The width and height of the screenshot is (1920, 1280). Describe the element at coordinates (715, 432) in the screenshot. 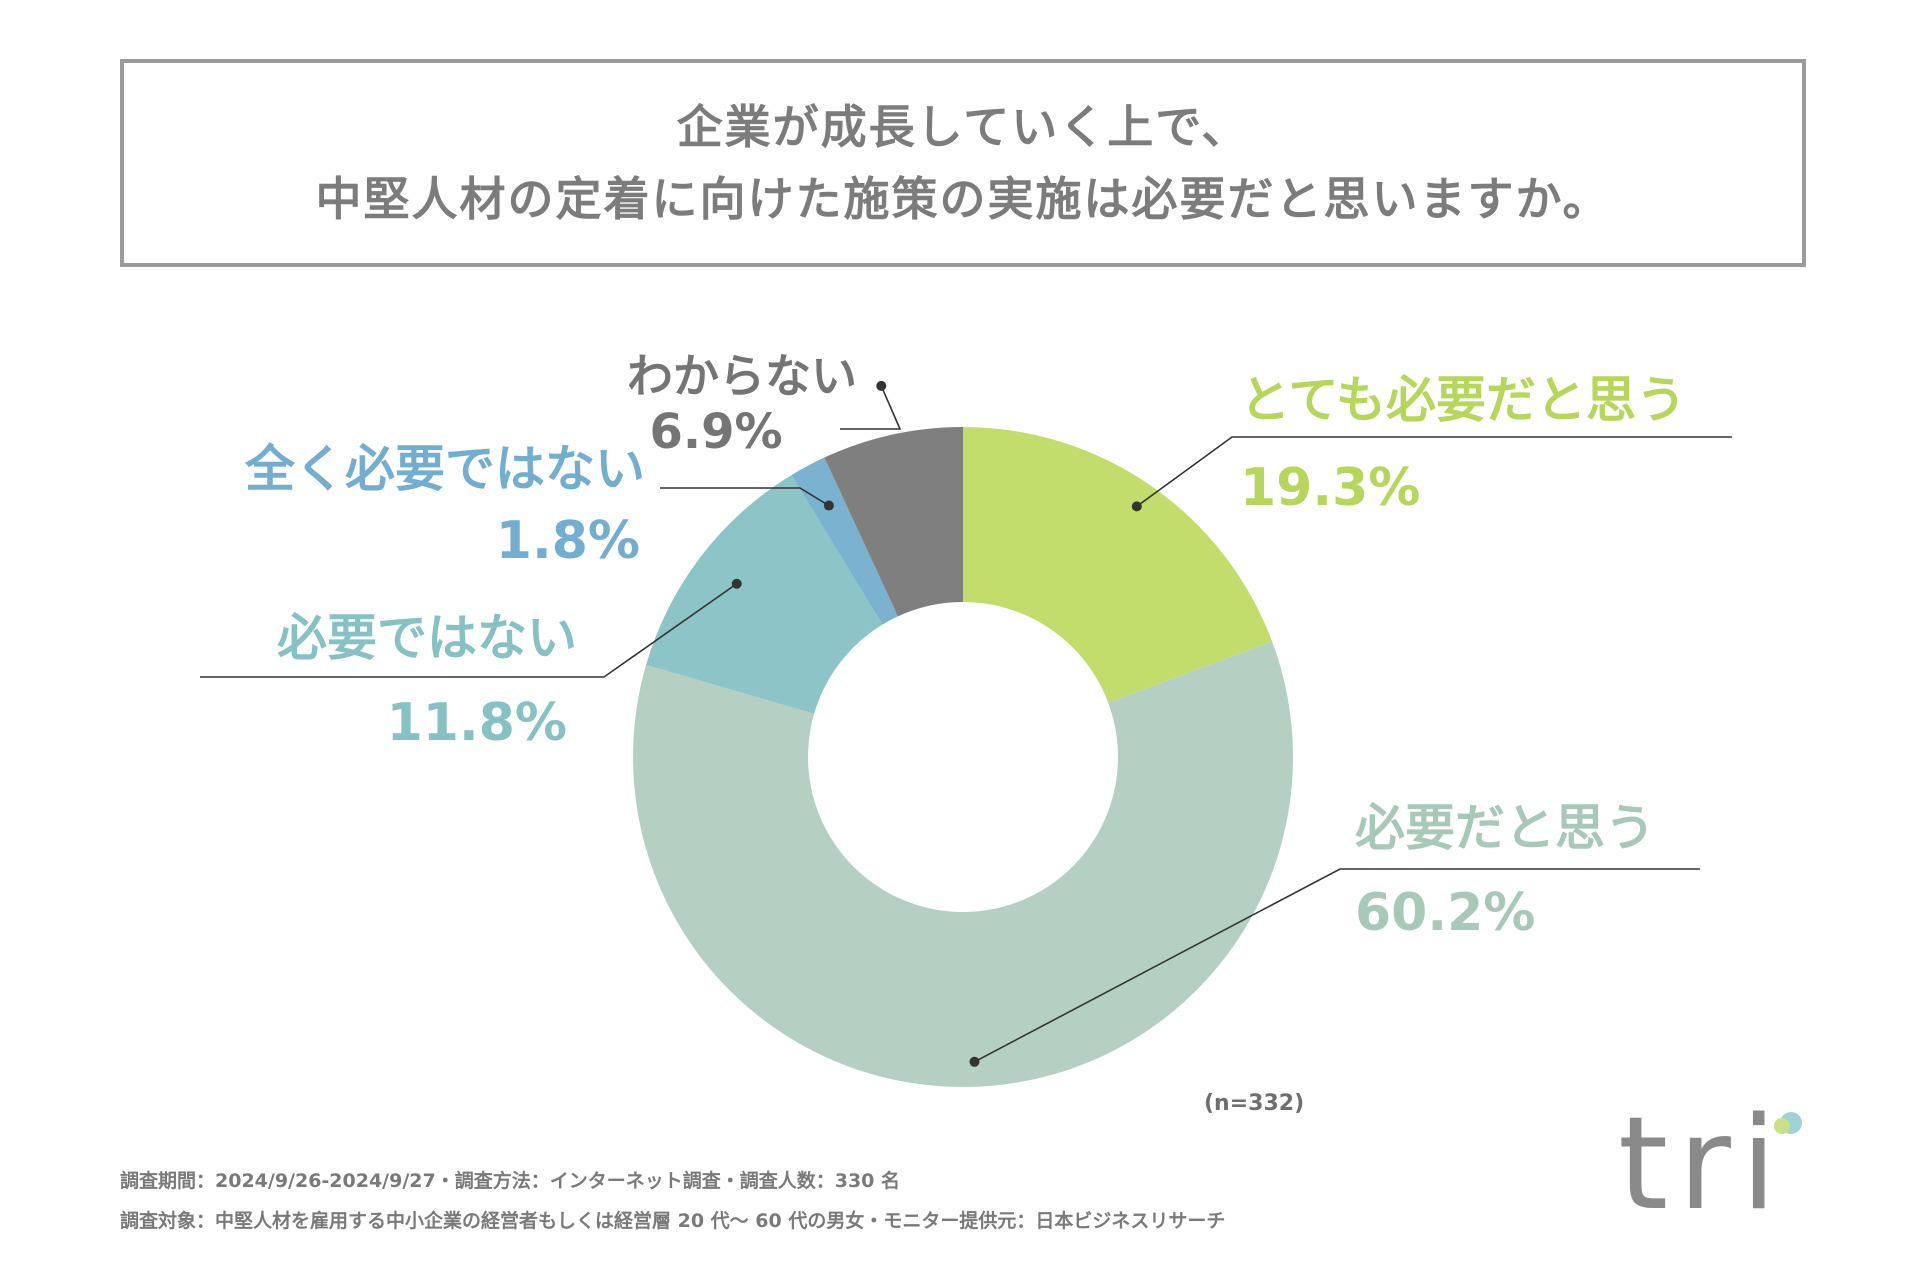

I see `label-value-5: 6.9%` at that location.